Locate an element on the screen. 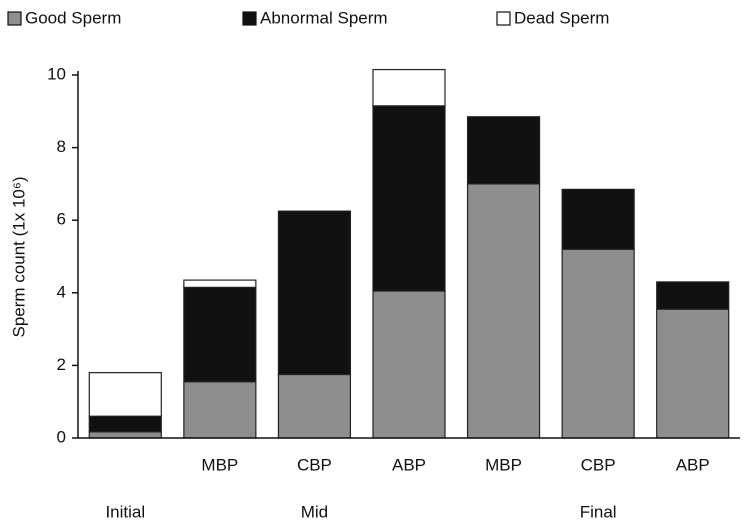 Image resolution: width=747 pixels, height=524 pixels. y-tick-label: 0 is located at coordinates (61, 436).